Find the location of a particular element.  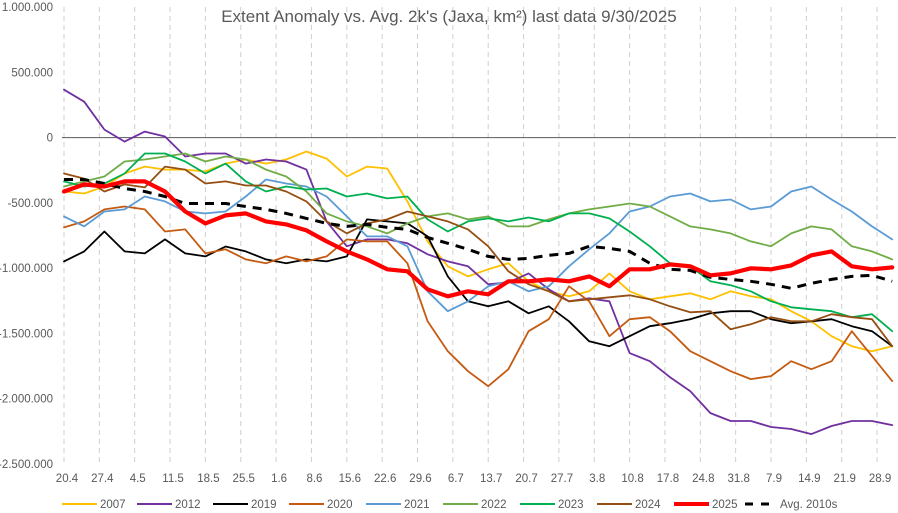

x-tick-label: 7.9 is located at coordinates (774, 479).